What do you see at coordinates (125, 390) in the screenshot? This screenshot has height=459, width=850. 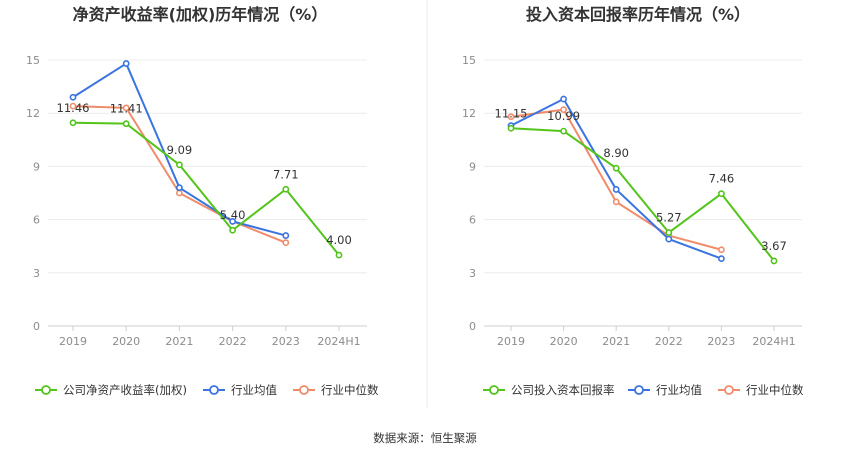 I see `legend-label: 公司净资产收益率(加权)` at bounding box center [125, 390].